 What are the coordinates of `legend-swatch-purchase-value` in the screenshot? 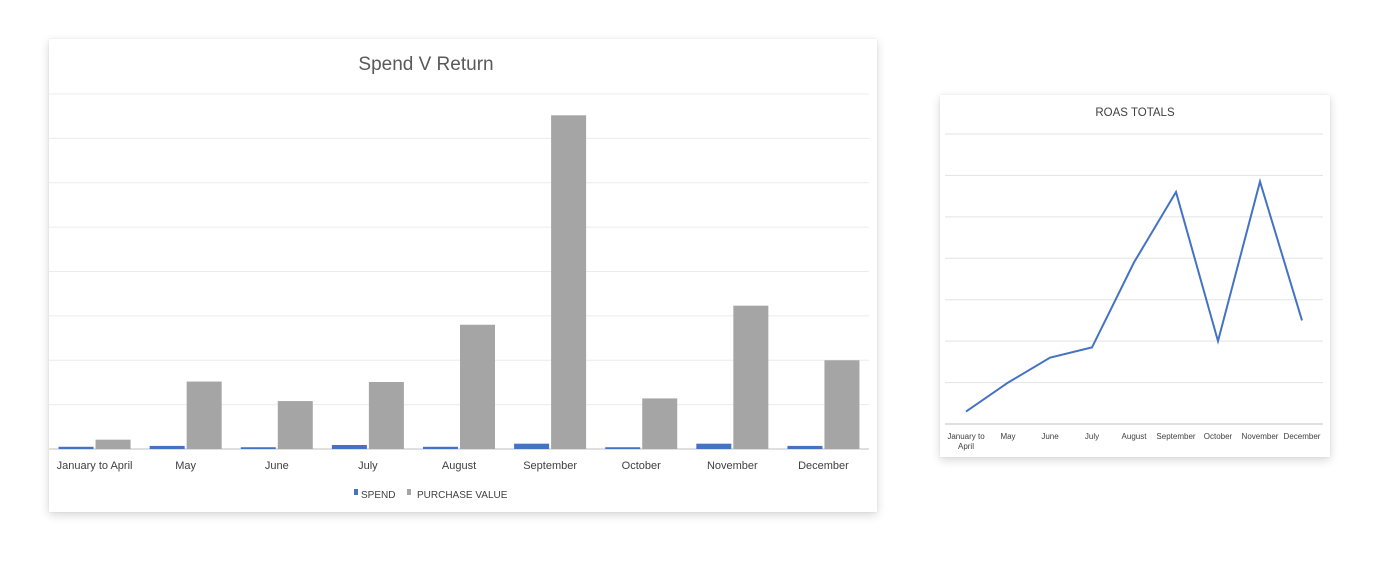 It's located at (409, 492).